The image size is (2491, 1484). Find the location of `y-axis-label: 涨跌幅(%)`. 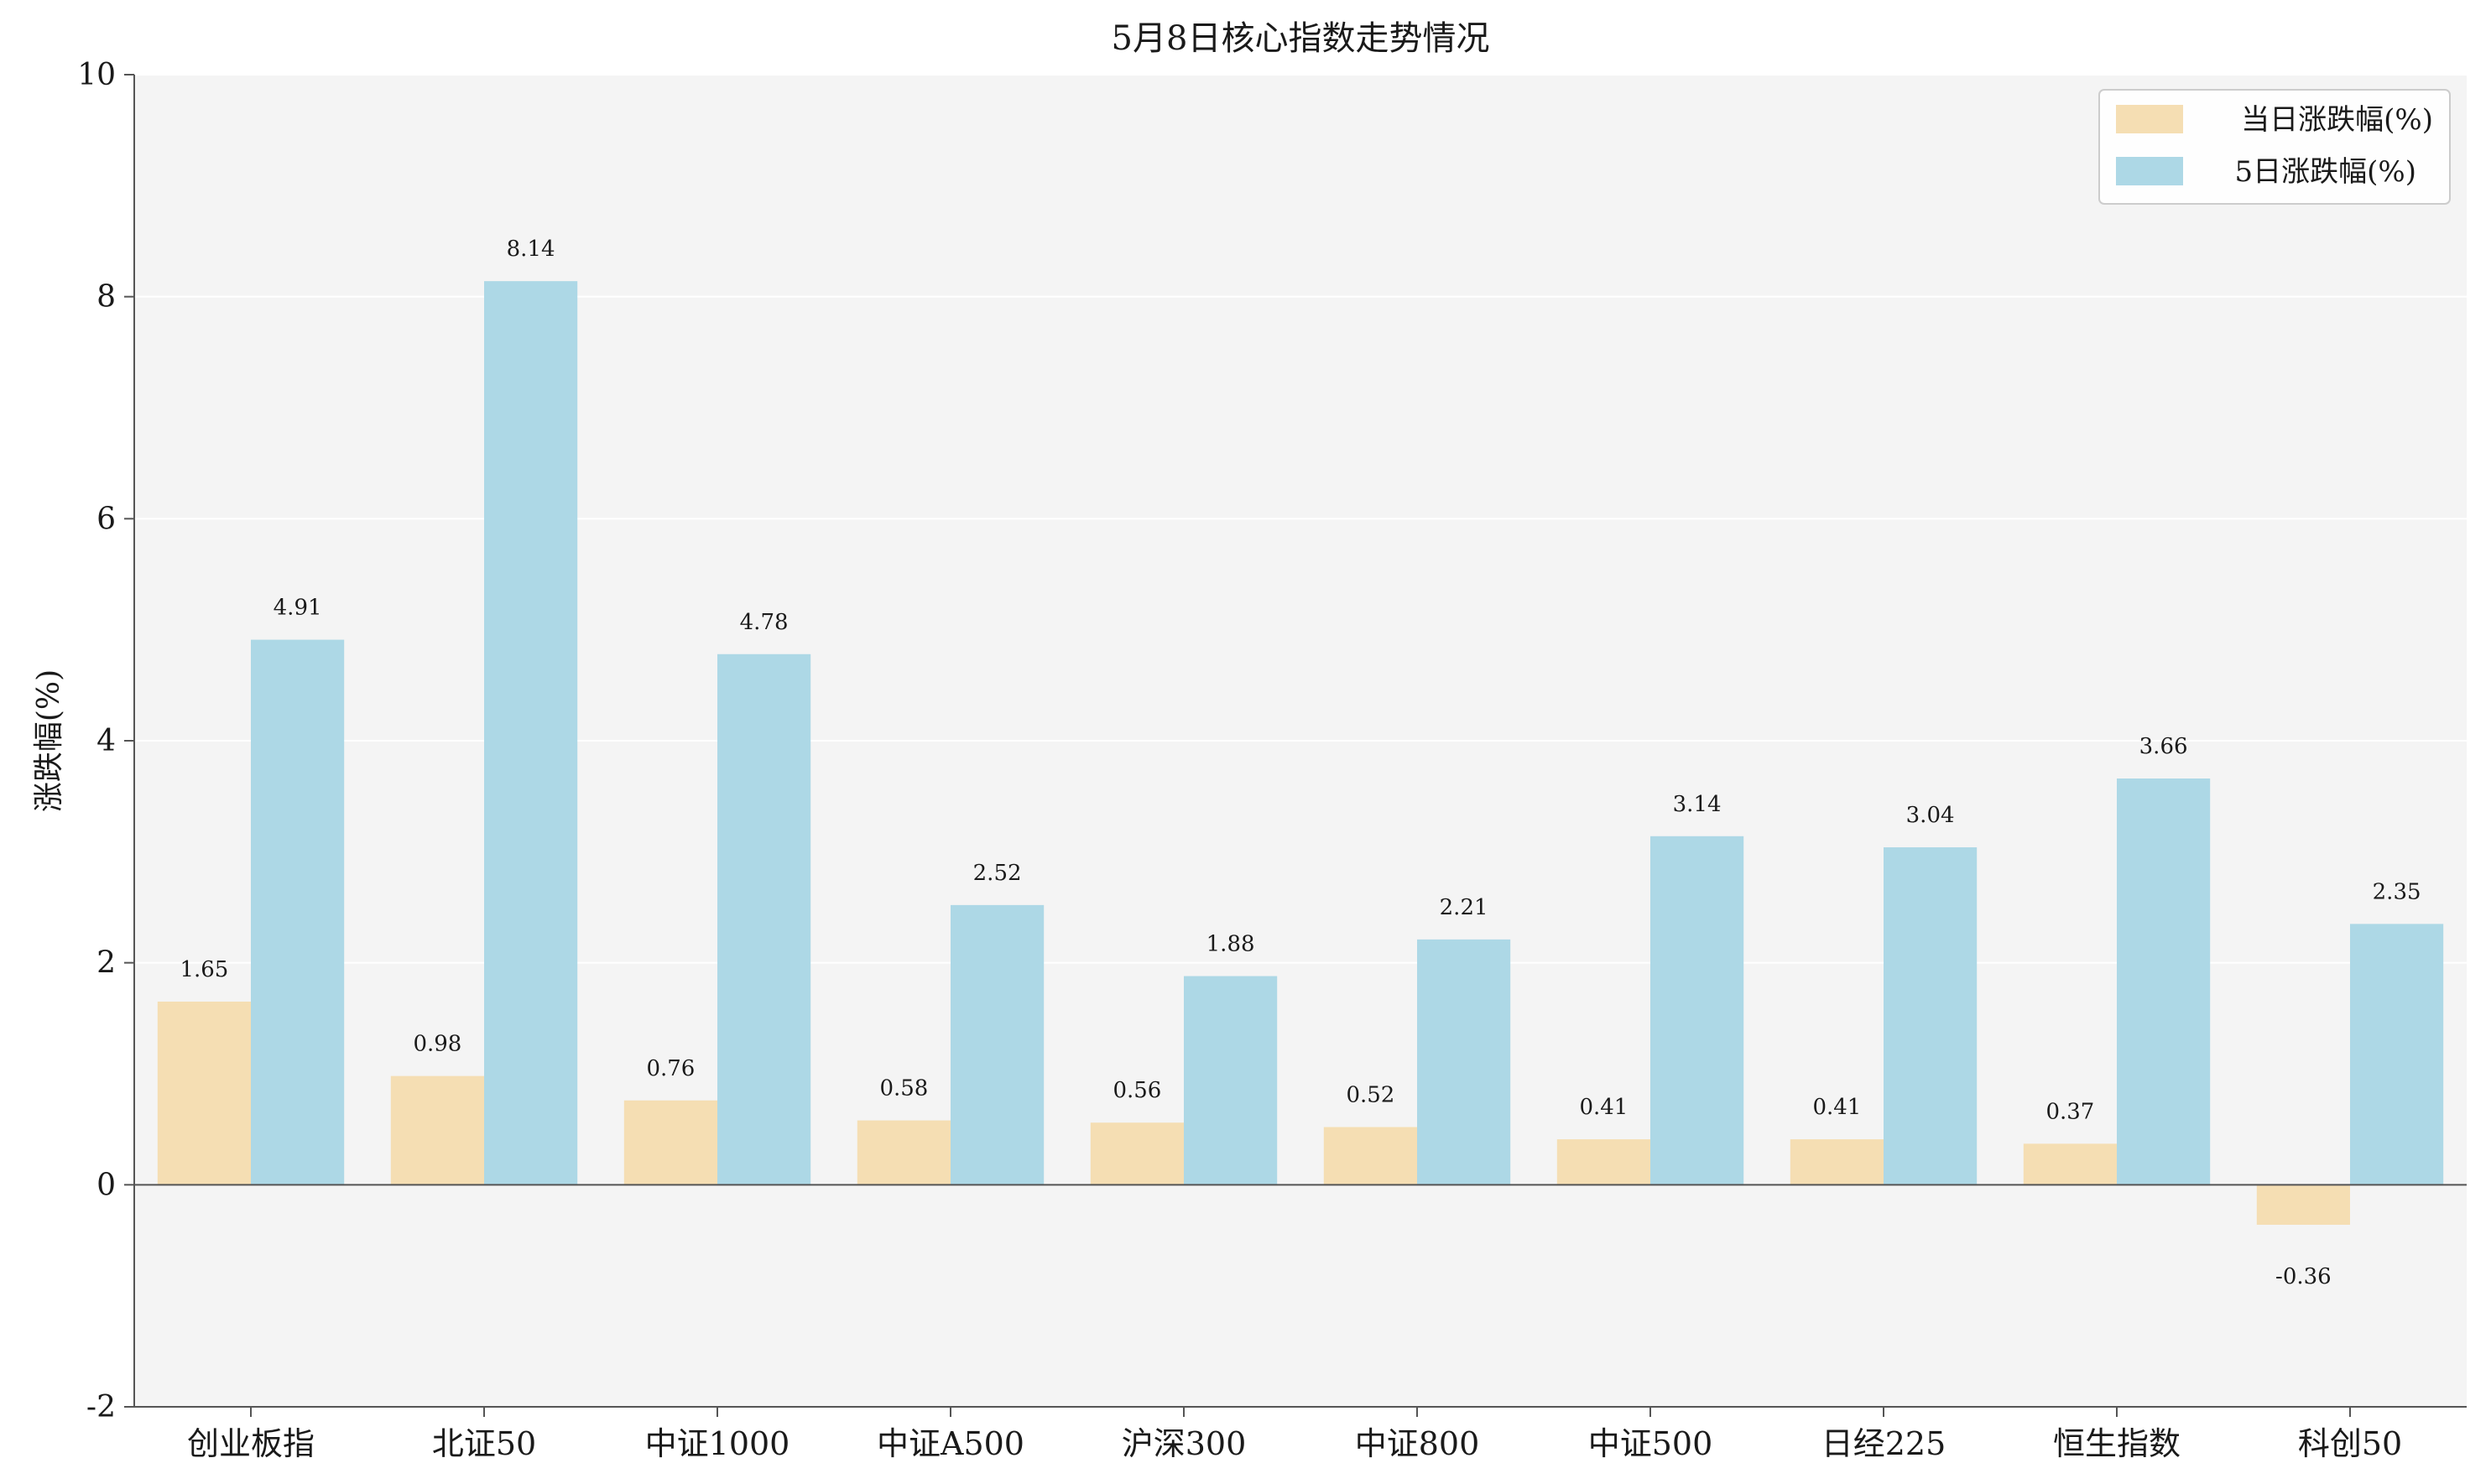

y-axis-label: 涨跌幅(%) is located at coordinates (49, 740).